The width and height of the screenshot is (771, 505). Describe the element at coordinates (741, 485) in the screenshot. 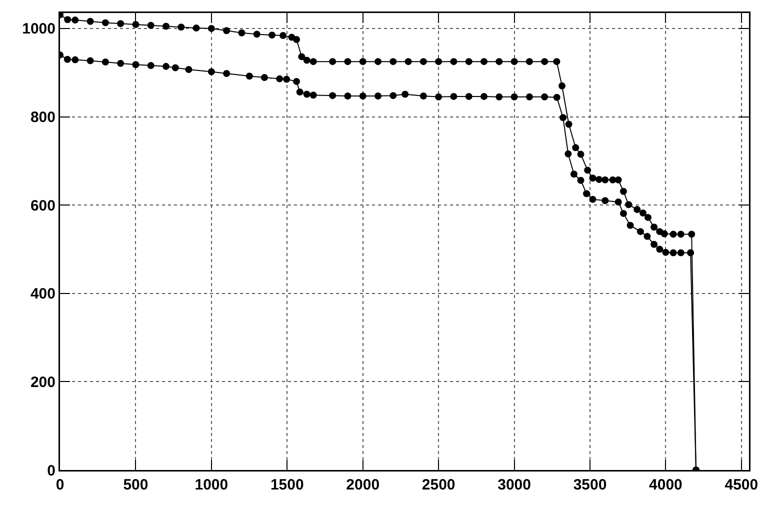

I see `x-tick-label: 4500` at that location.